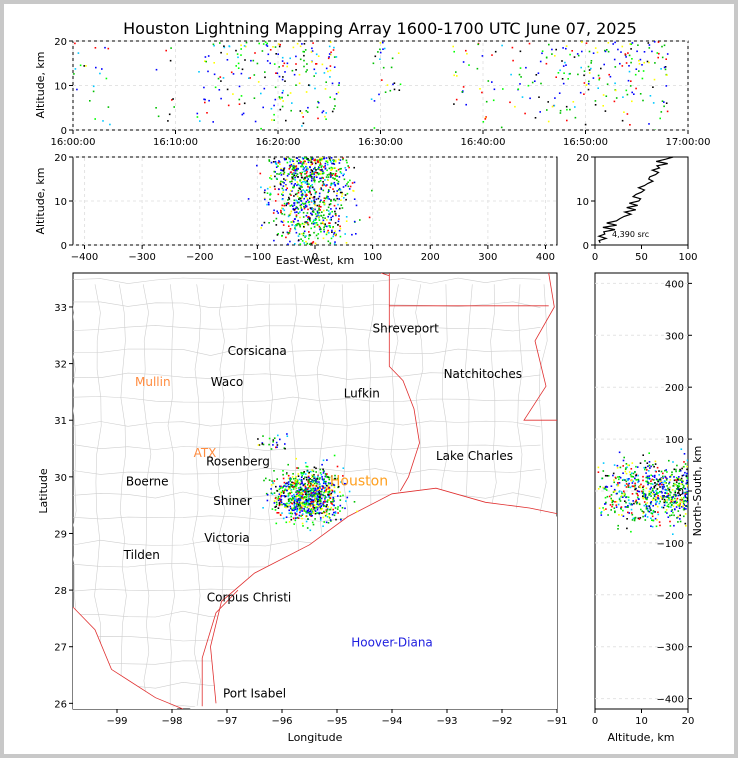  I want to click on time-height-y-tick-label: 20, so click(60, 42).